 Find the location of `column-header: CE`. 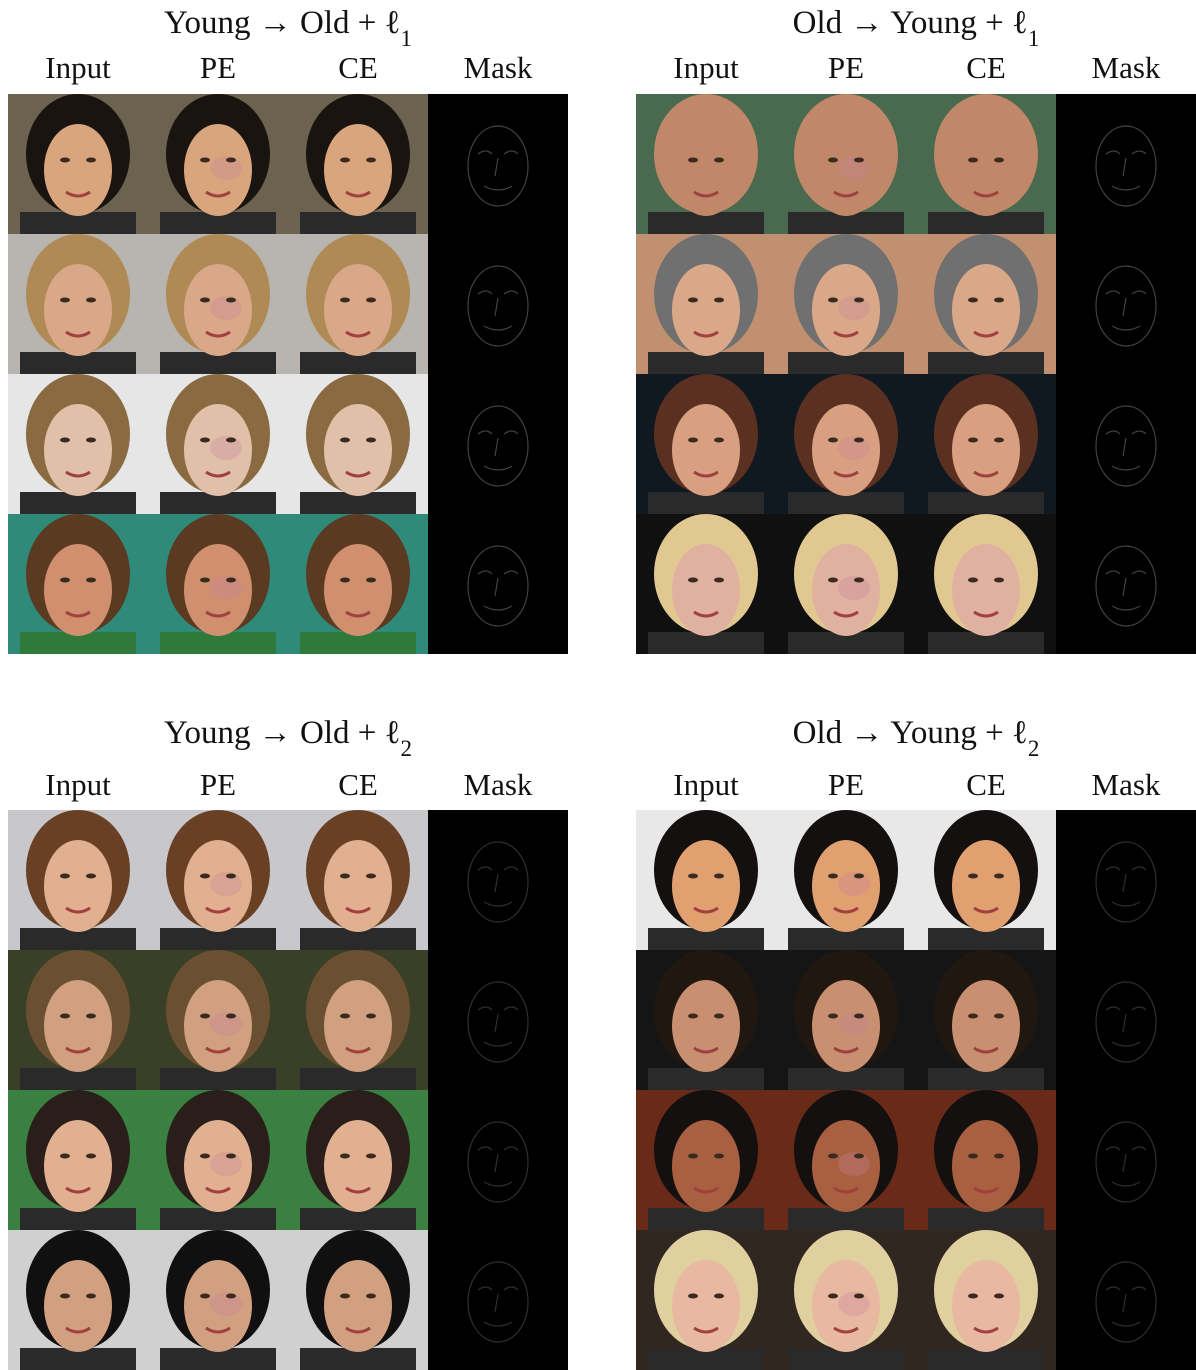

column-header: CE is located at coordinates (986, 67).